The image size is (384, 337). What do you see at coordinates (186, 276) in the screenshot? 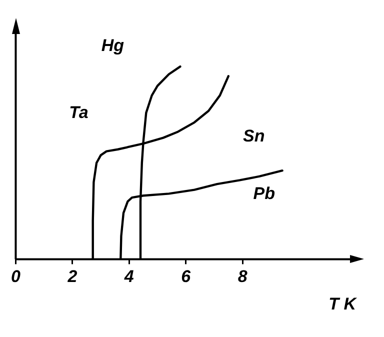
I see `x-tick-label: 6` at bounding box center [186, 276].